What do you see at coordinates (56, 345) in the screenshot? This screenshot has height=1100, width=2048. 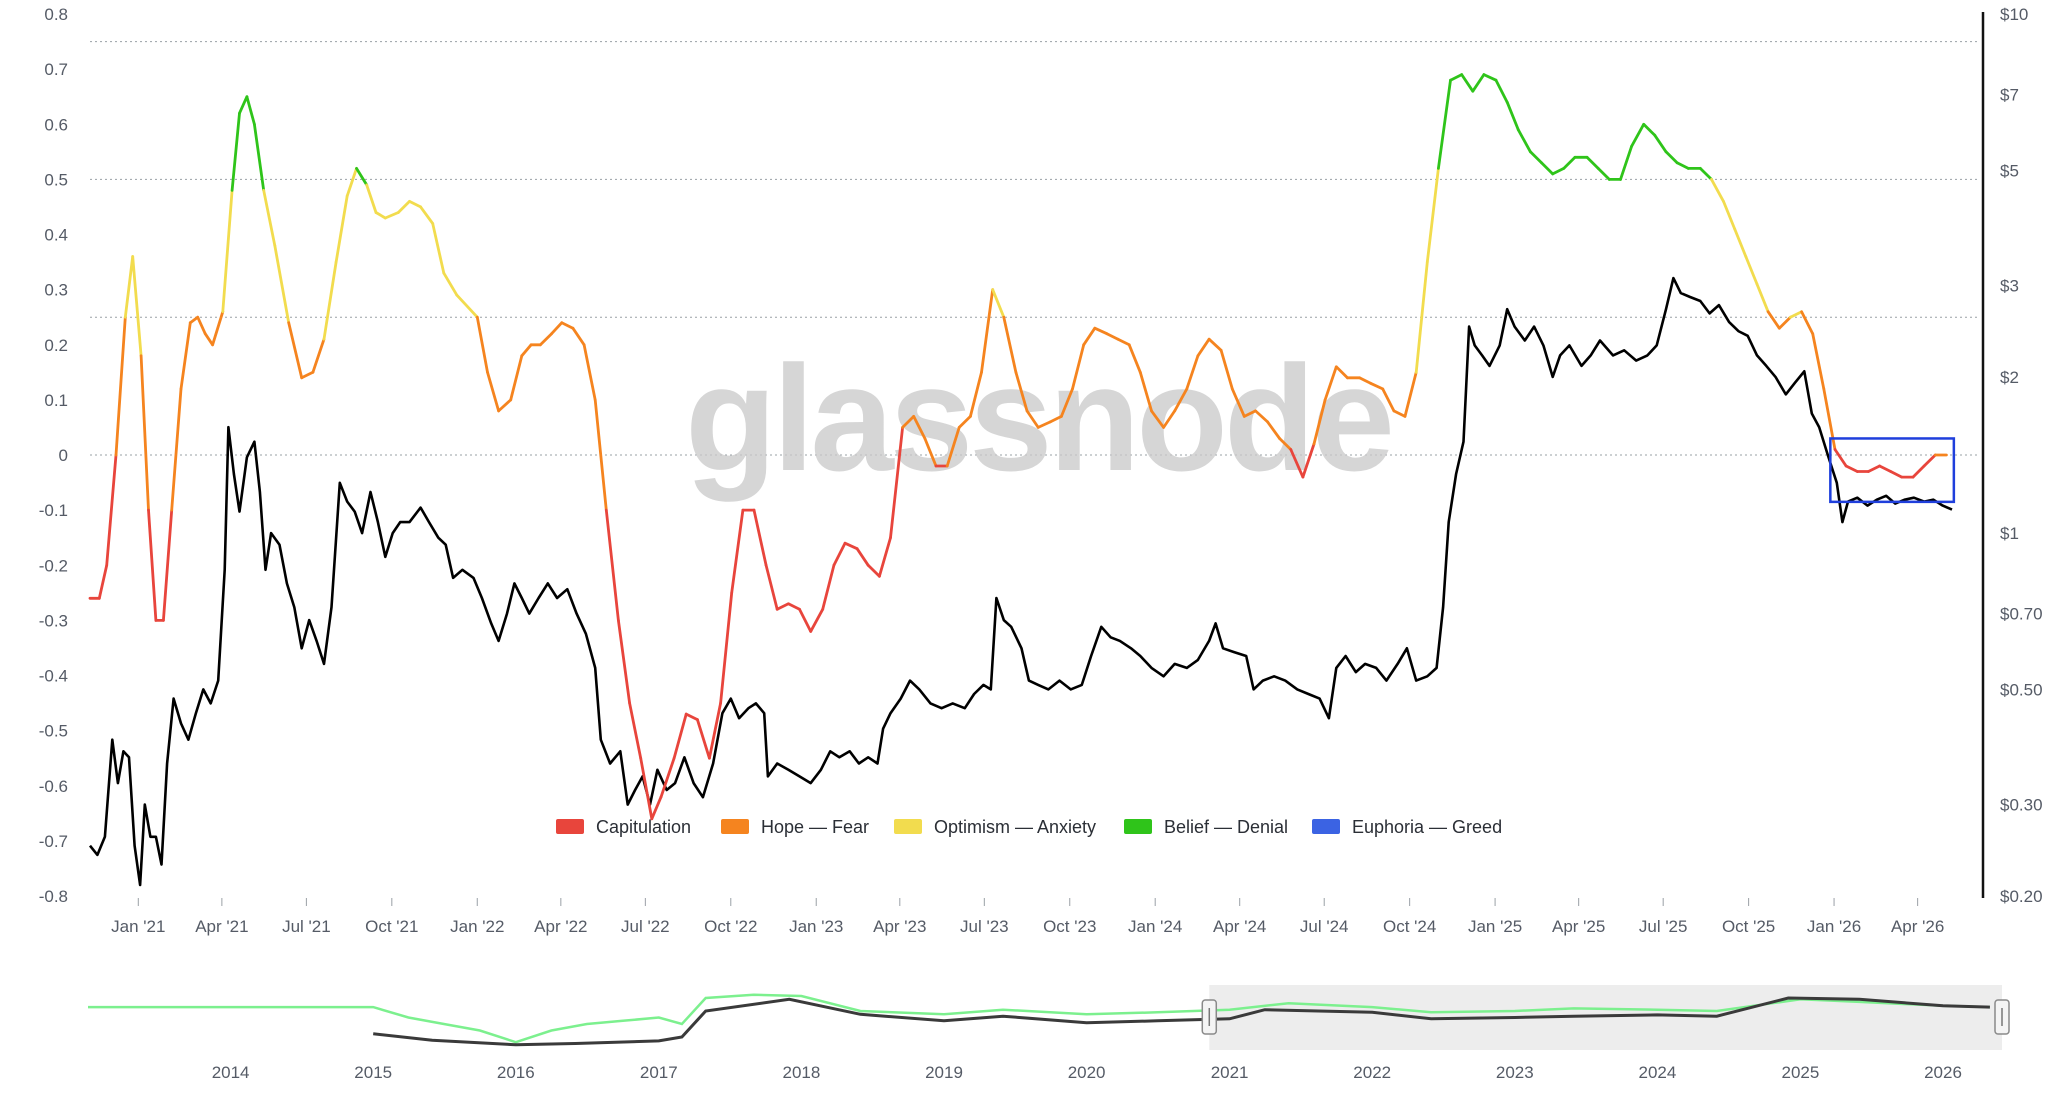 I see `left-tick-label: 0.2` at bounding box center [56, 345].